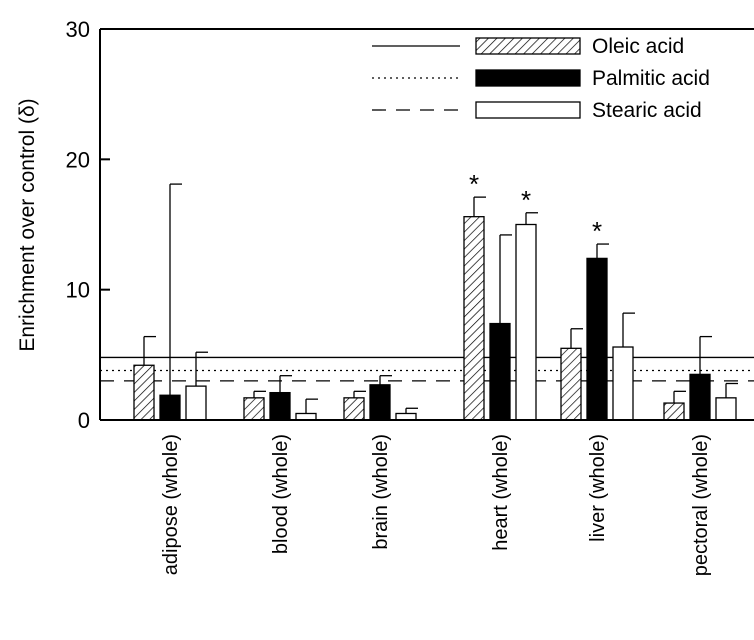 This screenshot has width=754, height=640. What do you see at coordinates (647, 110) in the screenshot?
I see `legend-label: Stearic acid` at bounding box center [647, 110].